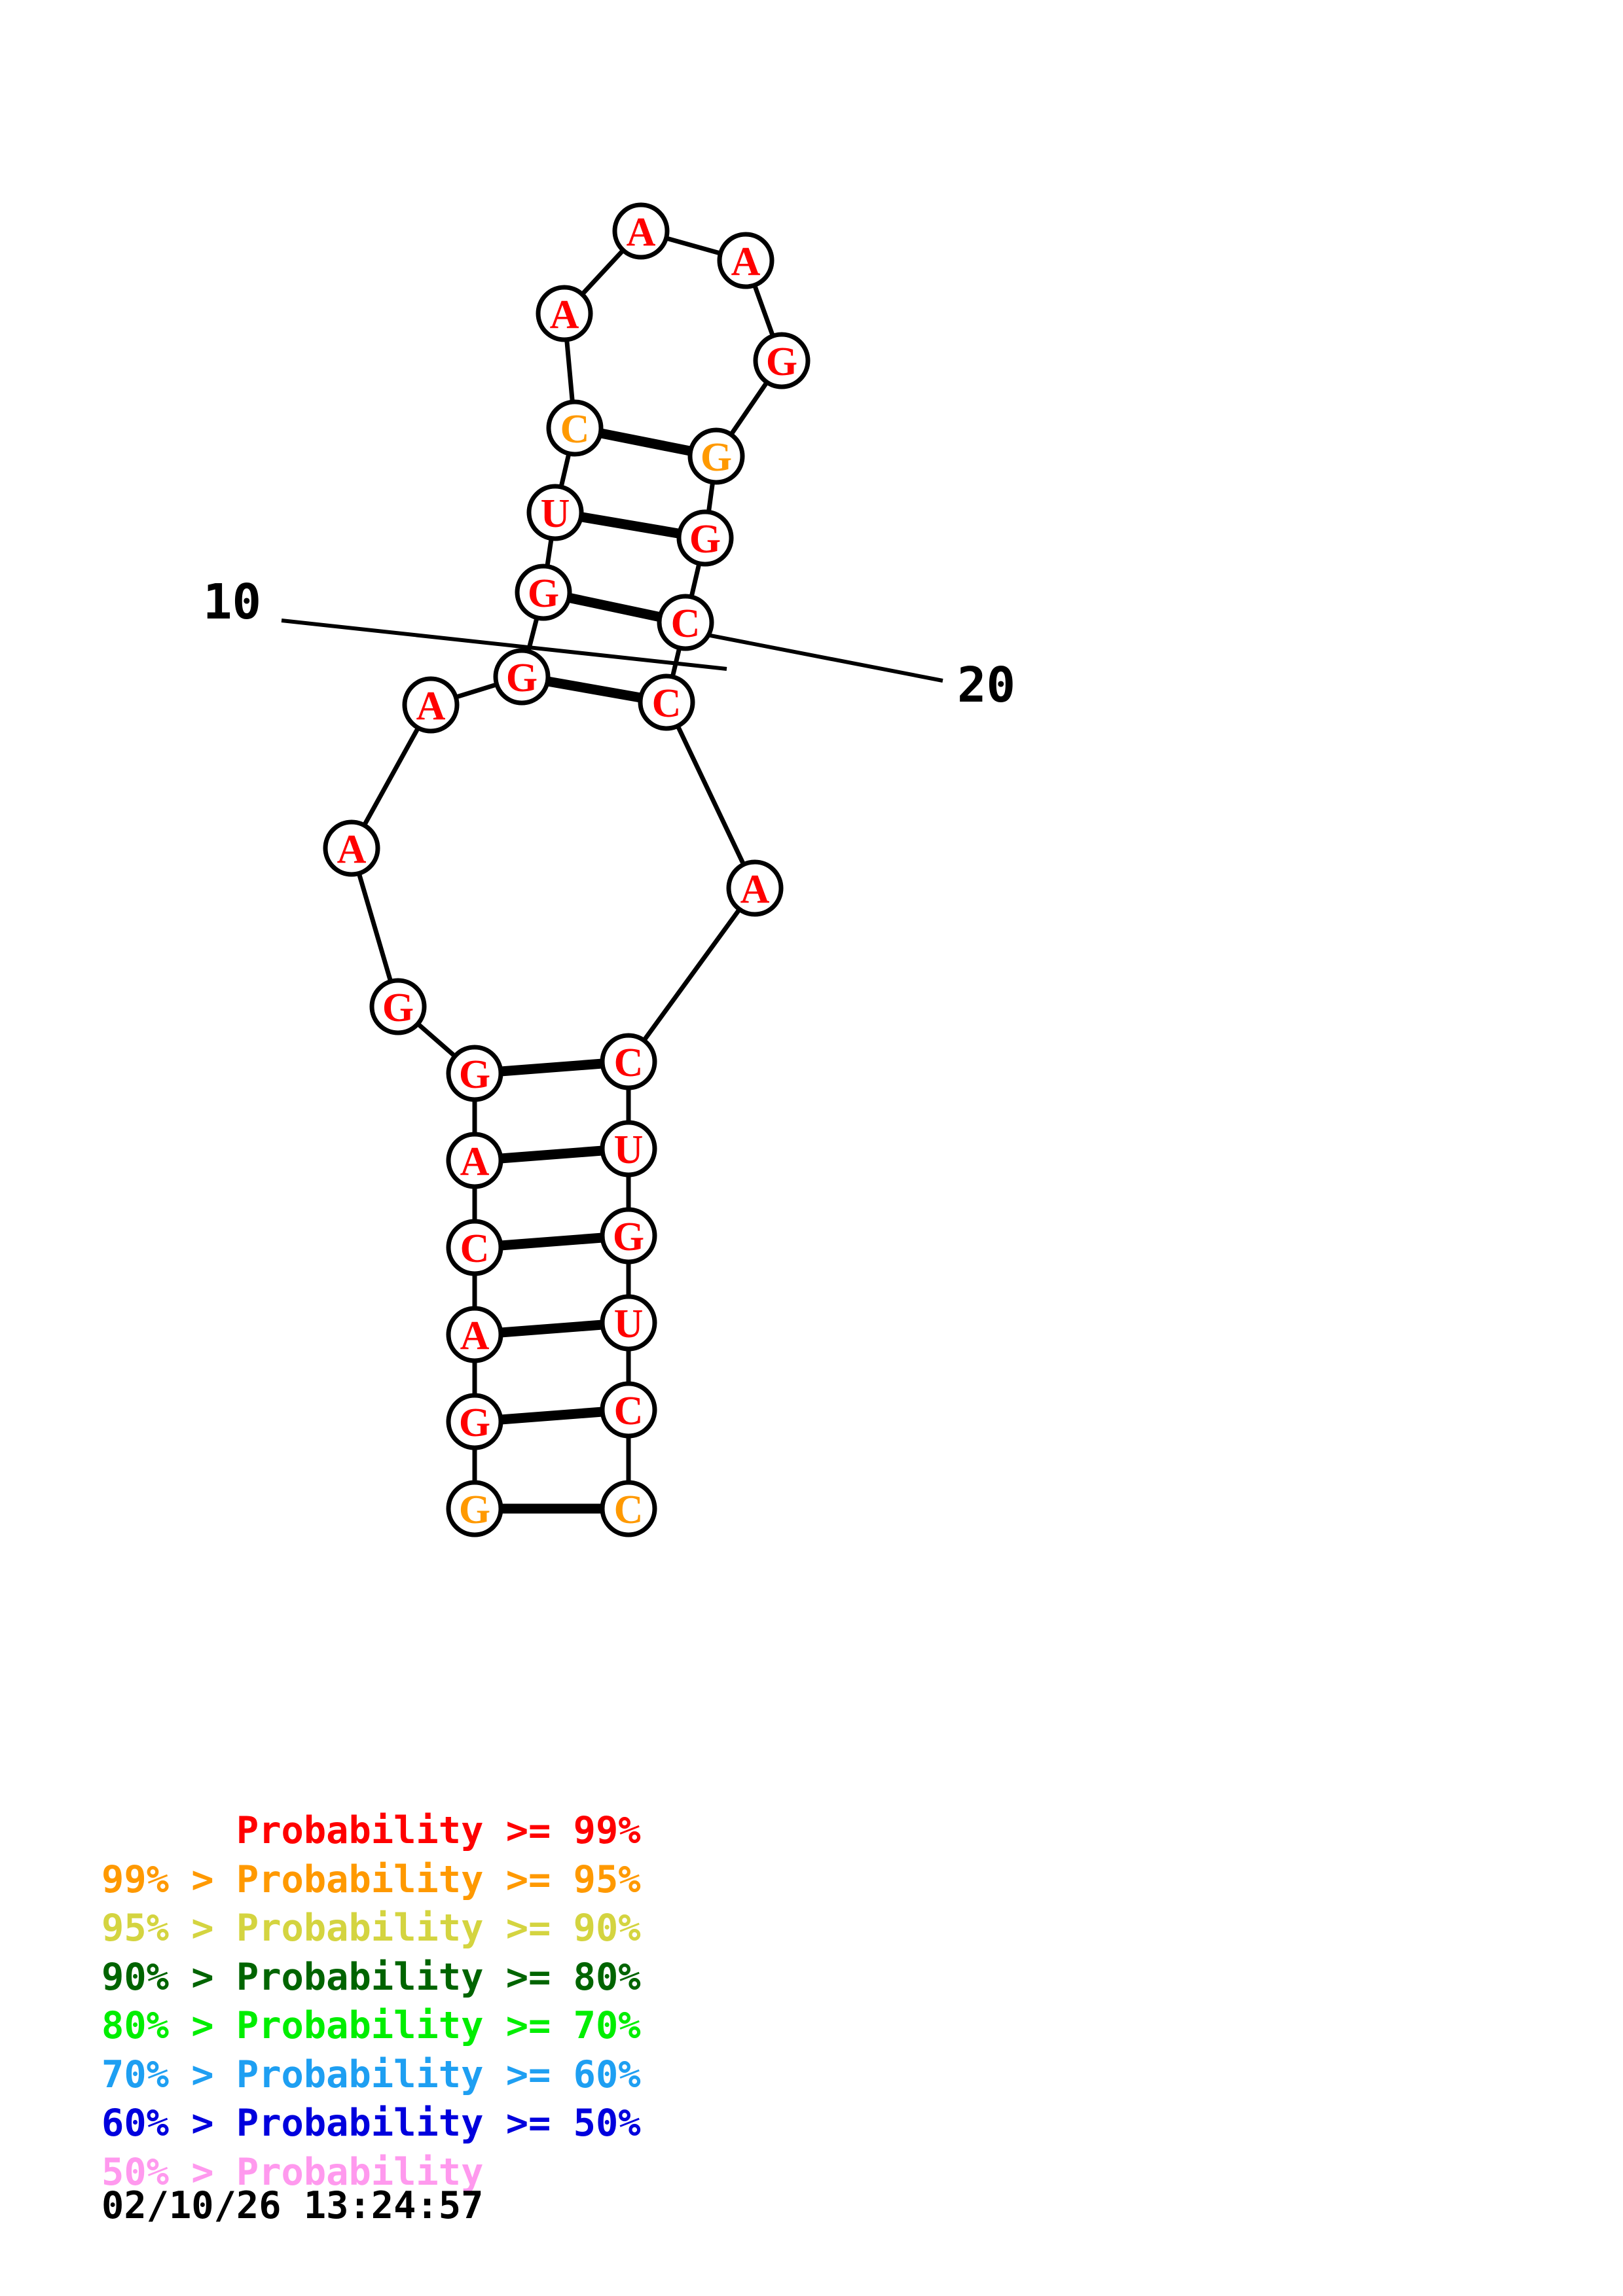 The height and width of the screenshot is (2296, 1623). I want to click on index-leader-layer, so click(612, 651).